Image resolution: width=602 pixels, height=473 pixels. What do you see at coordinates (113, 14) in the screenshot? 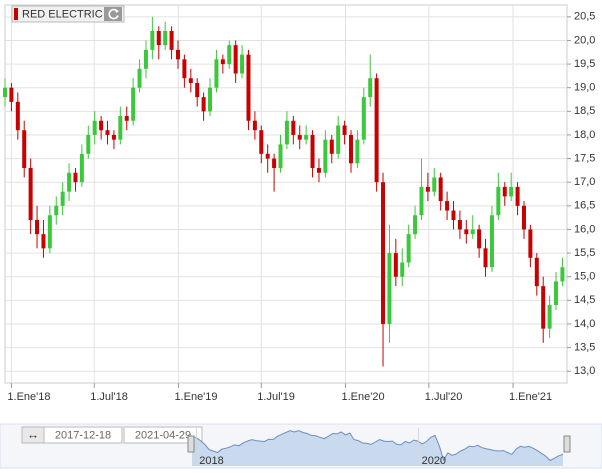
I see `refresh-icon` at bounding box center [113, 14].